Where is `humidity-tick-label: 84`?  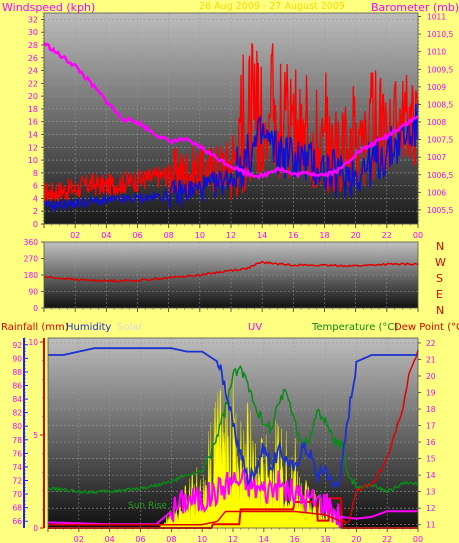
humidity-tick-label: 84 is located at coordinates (17, 399).